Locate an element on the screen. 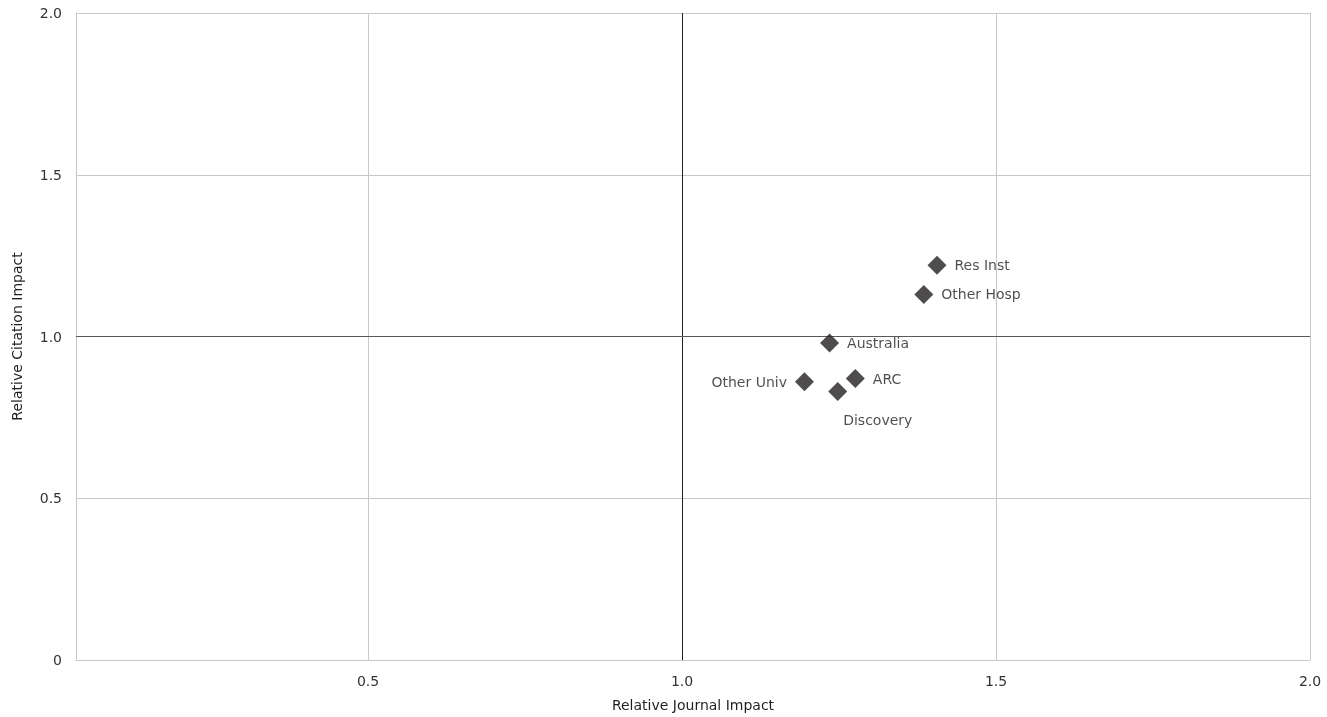 The width and height of the screenshot is (1327, 717). x-tick-label: 1.5 is located at coordinates (996, 681).